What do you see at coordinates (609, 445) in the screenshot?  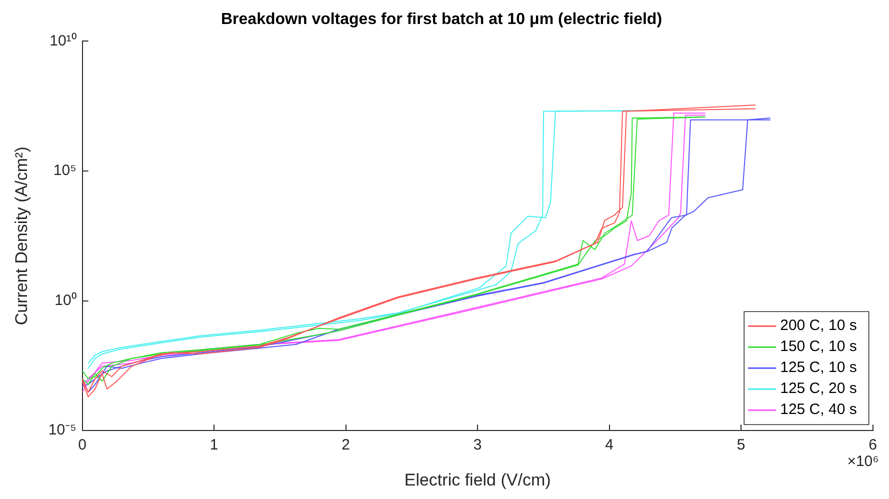 I see `x-tick-label: 4` at bounding box center [609, 445].